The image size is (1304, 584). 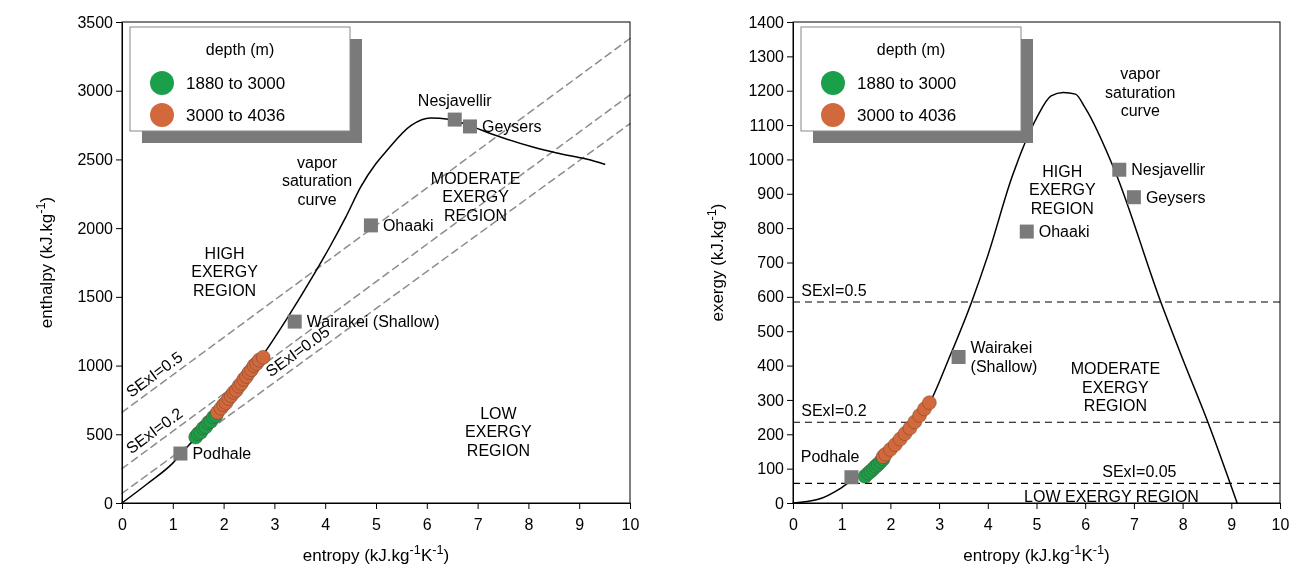 What do you see at coordinates (766, 22) in the screenshot?
I see `y-tick-label: 1400` at bounding box center [766, 22].